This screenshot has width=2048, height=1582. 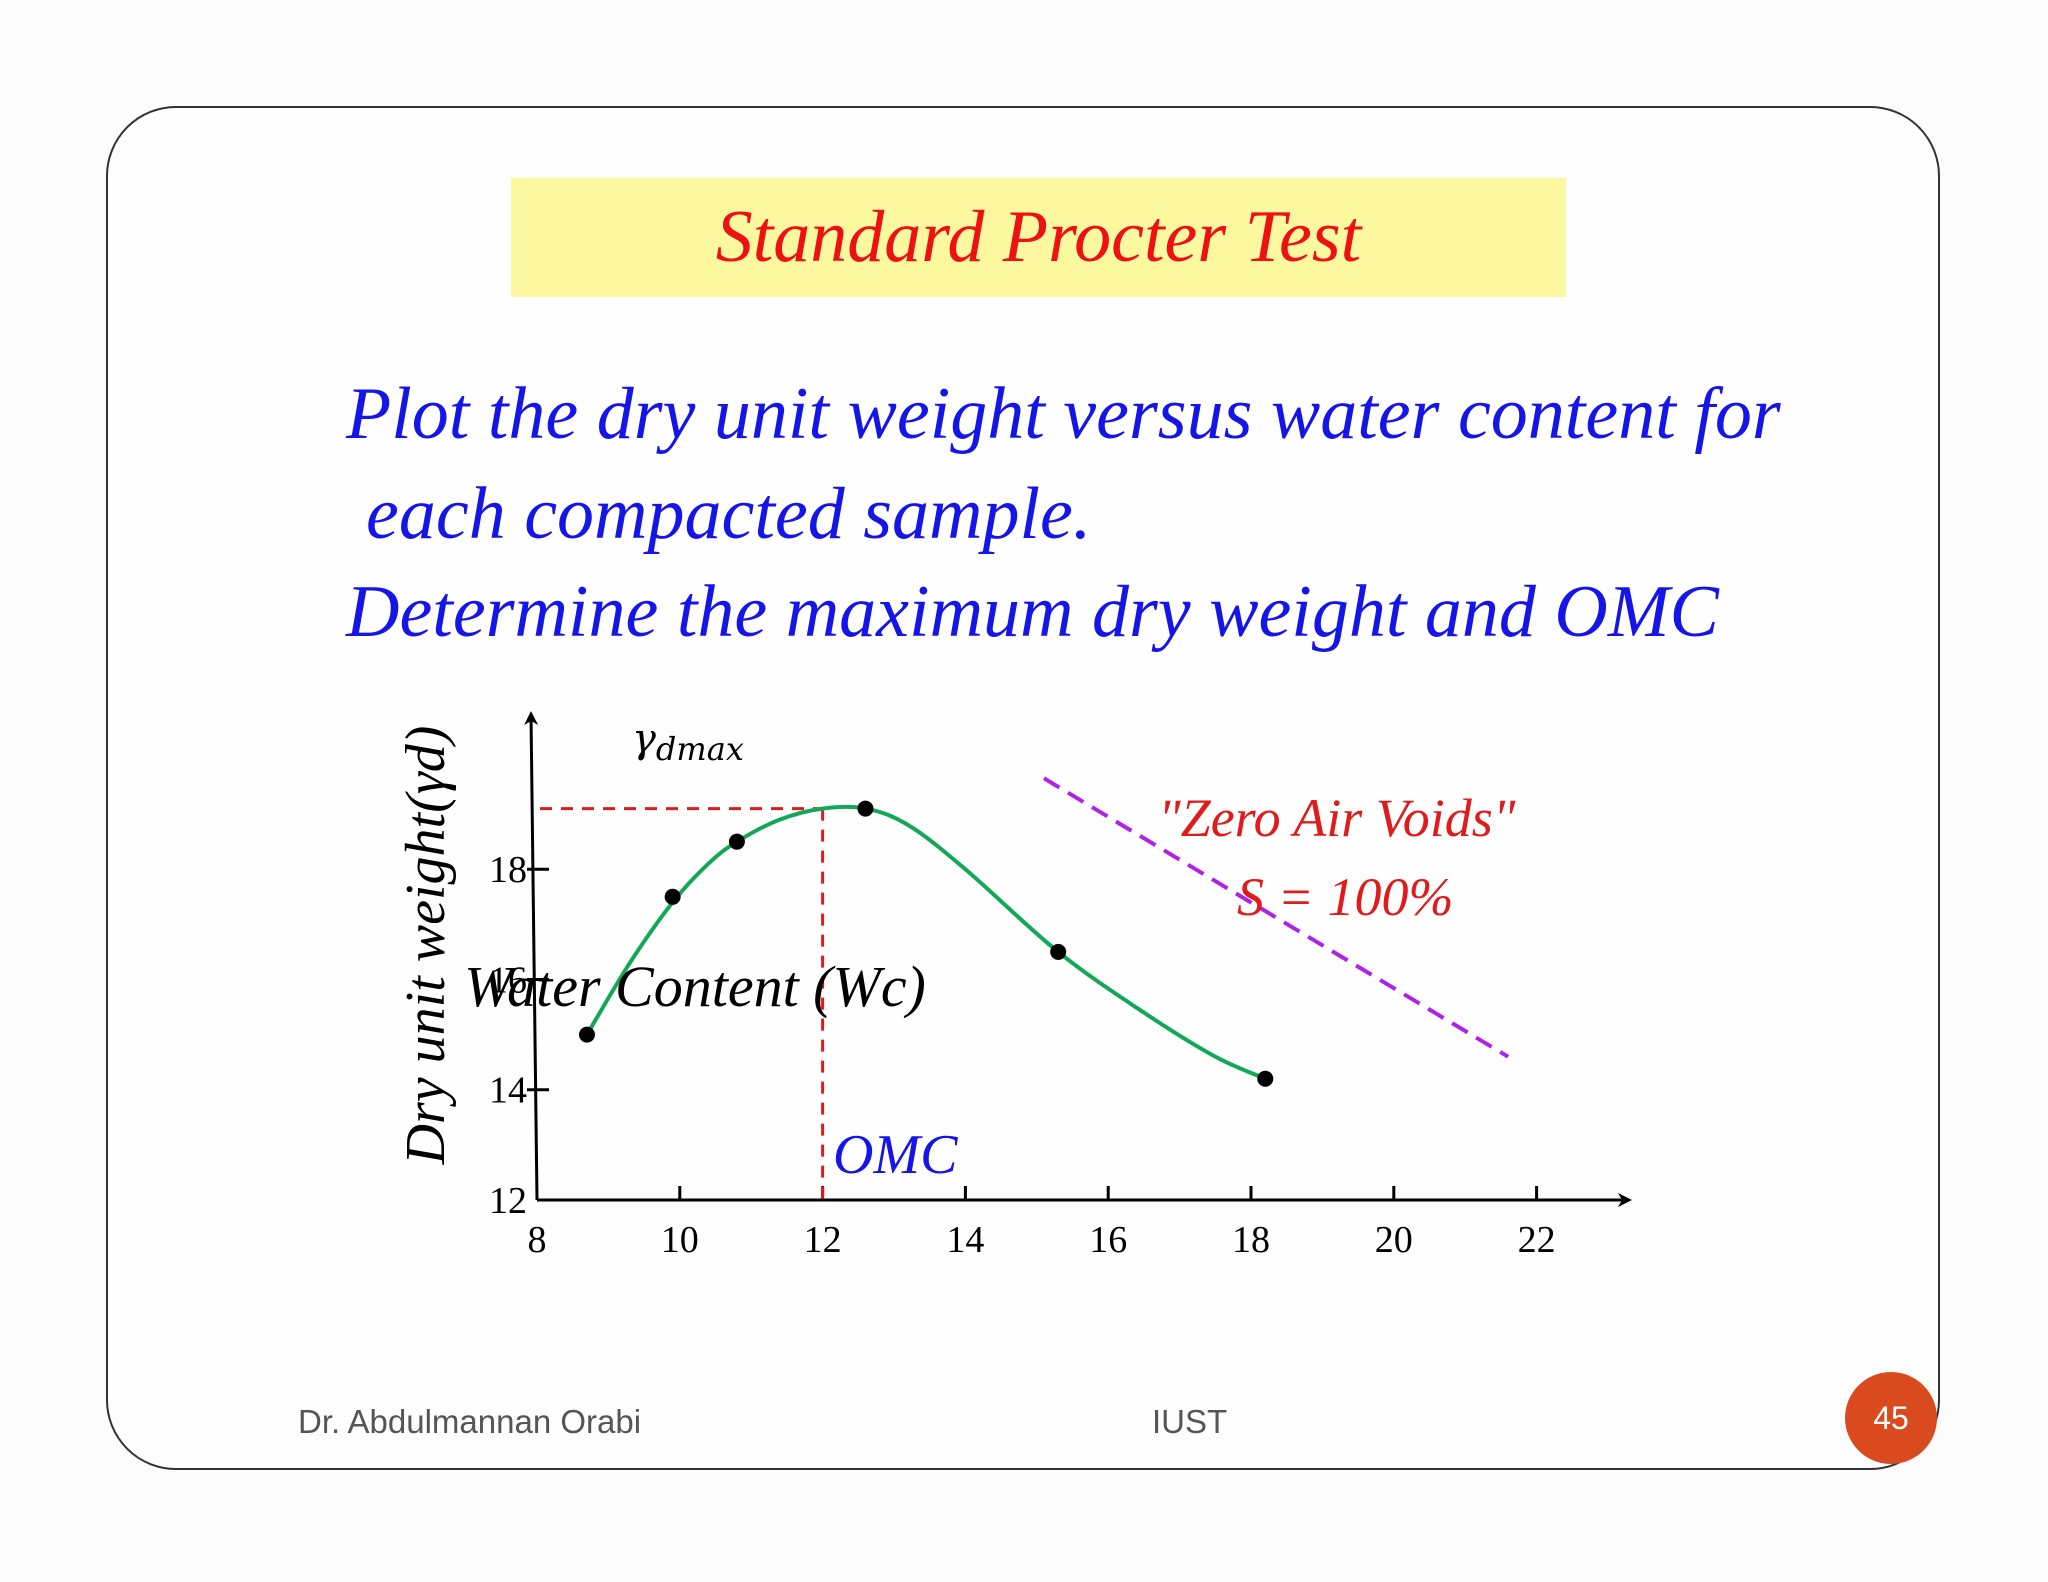 I want to click on x-tick-label: 12, so click(x=823, y=1240).